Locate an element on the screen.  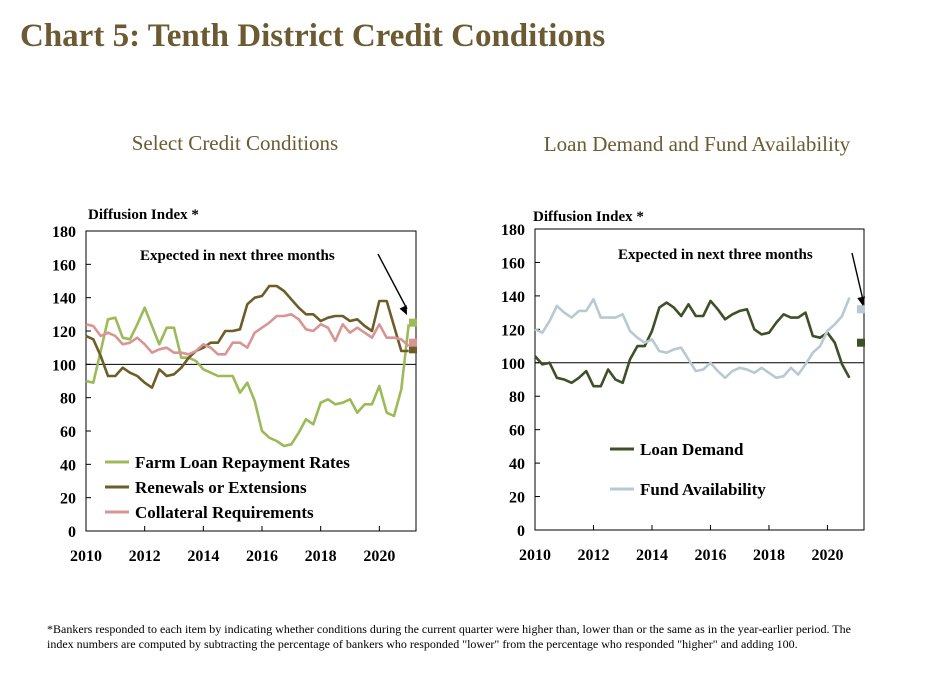
legend-label: Collateral Requirements is located at coordinates (224, 512).